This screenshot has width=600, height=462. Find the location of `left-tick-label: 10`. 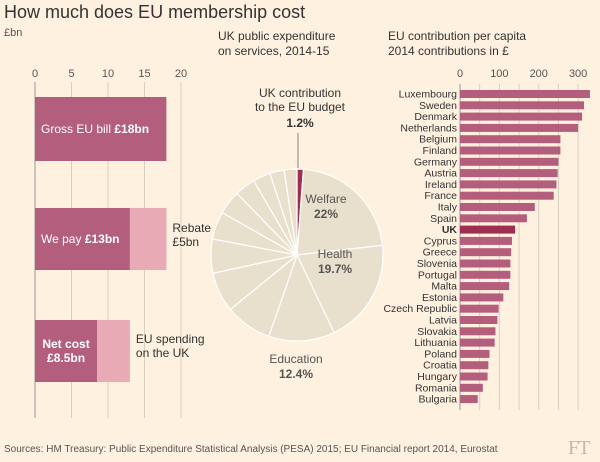

left-tick-label: 10 is located at coordinates (108, 74).